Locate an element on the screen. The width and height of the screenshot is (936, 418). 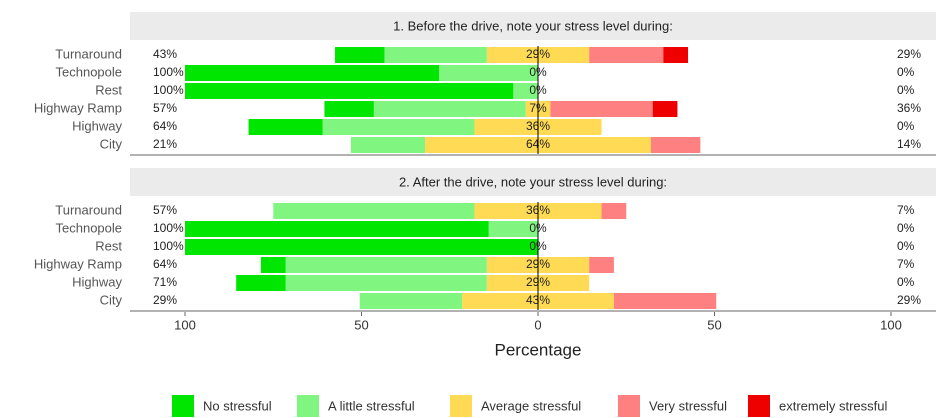
x-tick-label: 0 is located at coordinates (537, 324).